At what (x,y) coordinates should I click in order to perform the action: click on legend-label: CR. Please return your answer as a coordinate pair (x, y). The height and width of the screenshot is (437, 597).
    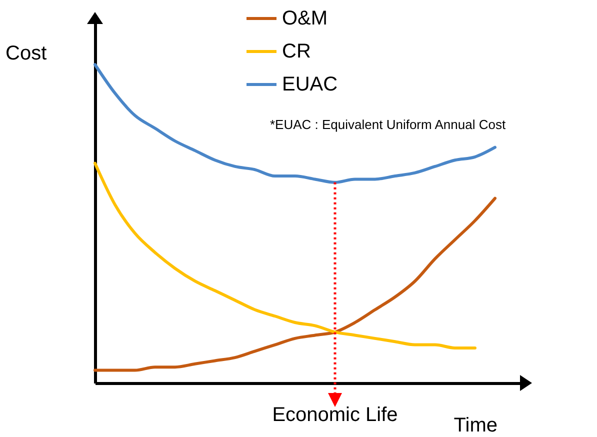
    Looking at the image, I should click on (296, 51).